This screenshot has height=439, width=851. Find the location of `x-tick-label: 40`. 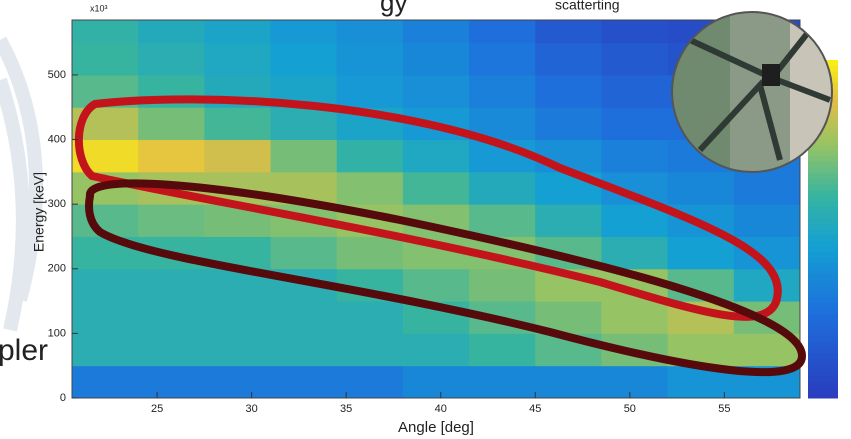

x-tick-label: 40 is located at coordinates (441, 409).